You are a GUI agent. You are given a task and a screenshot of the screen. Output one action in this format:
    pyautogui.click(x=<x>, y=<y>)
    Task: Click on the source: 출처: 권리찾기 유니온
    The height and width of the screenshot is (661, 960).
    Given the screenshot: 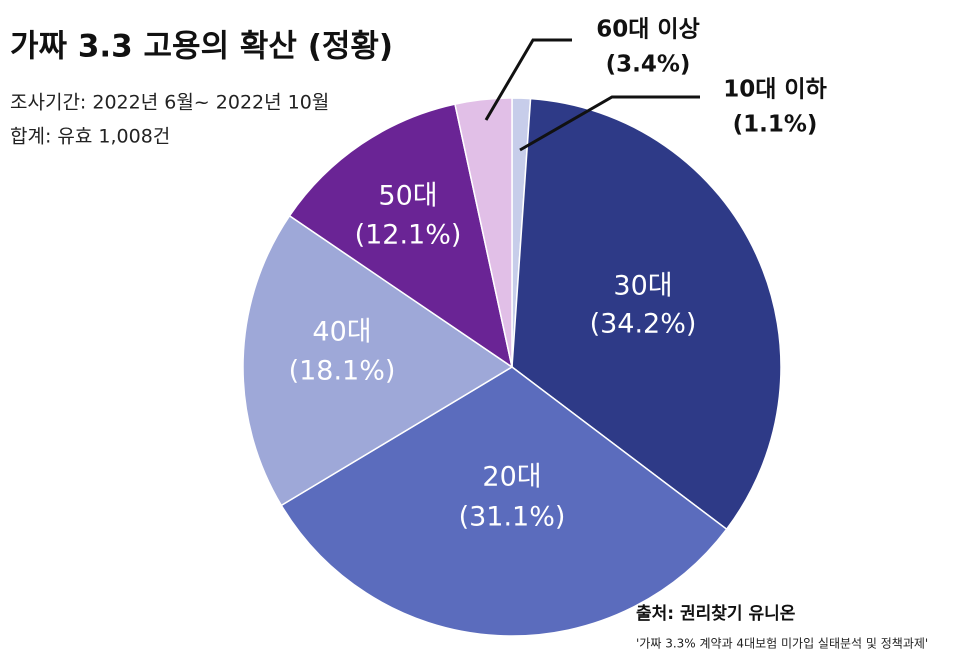 What is the action you would take?
    pyautogui.click(x=716, y=613)
    